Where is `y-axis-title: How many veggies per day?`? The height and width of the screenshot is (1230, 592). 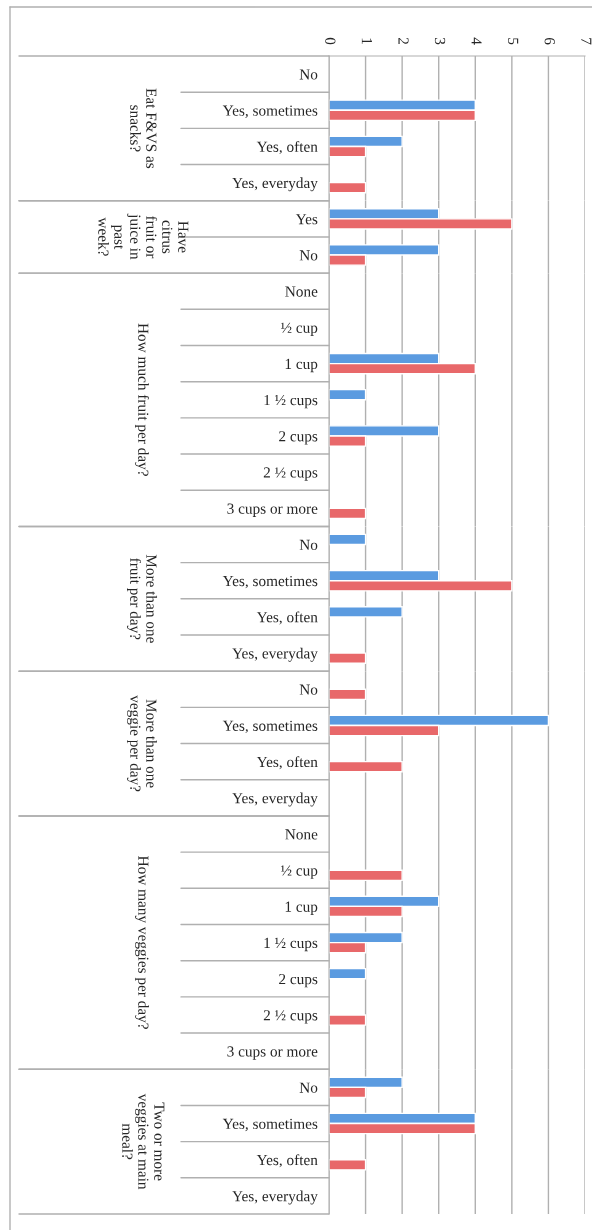 y-axis-title: How many veggies per day? is located at coordinates (142, 942).